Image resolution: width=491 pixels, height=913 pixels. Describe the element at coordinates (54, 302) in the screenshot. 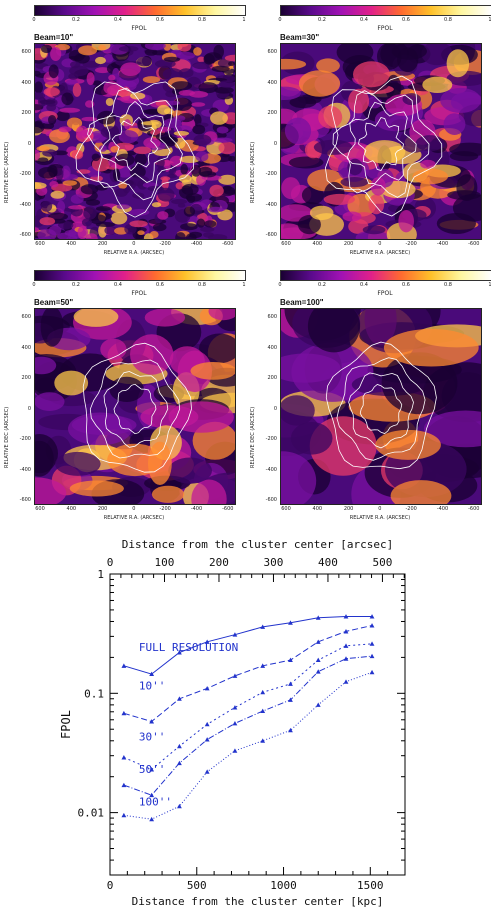

I see `beam-label: Beam=50"` at that location.